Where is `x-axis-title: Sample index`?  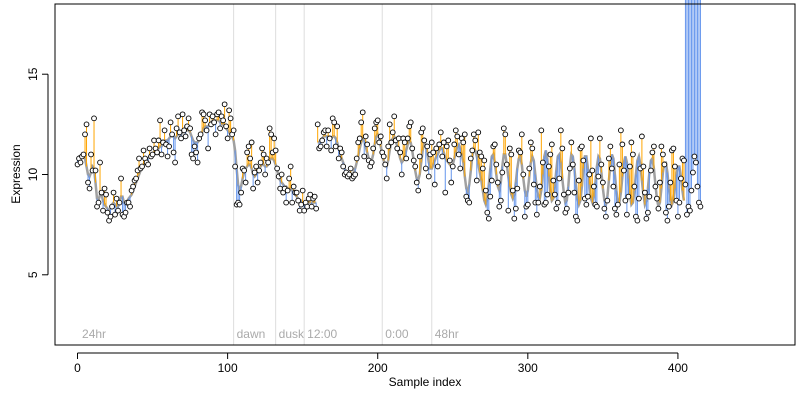 x-axis-title: Sample index is located at coordinates (425, 382).